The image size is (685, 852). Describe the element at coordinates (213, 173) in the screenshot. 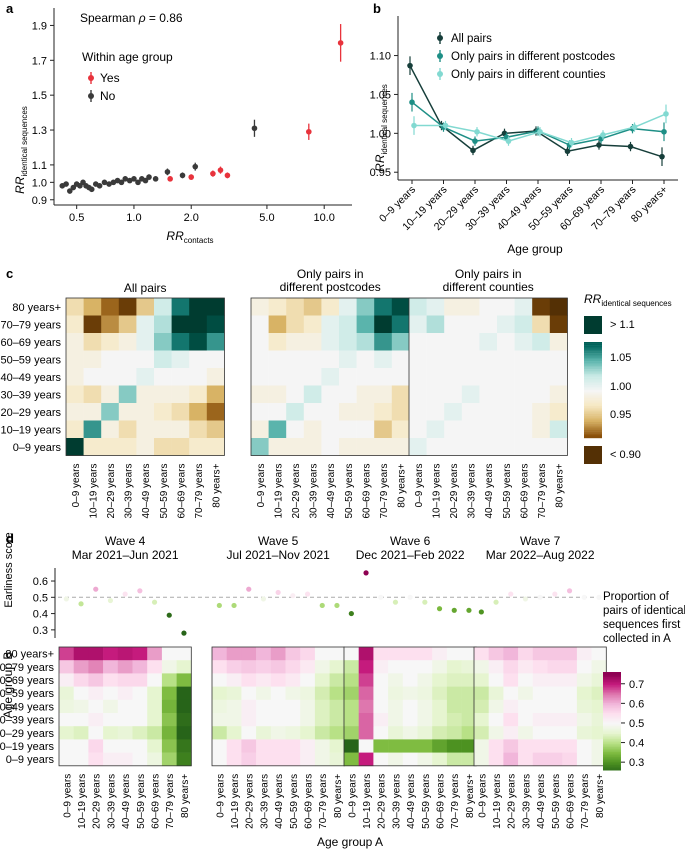

I see `data-point-yes` at that location.